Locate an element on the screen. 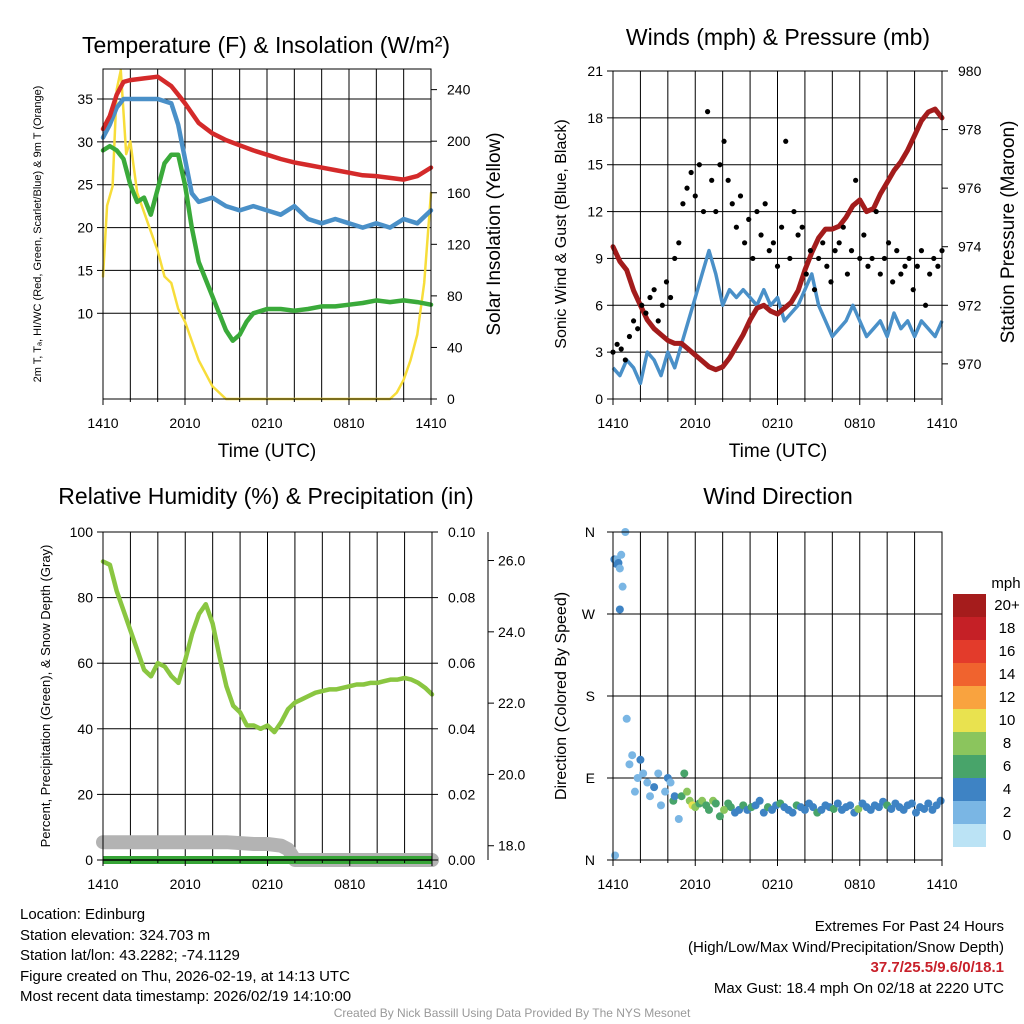 This screenshot has height=1024, width=1024. y-tick-label-left: 10 is located at coordinates (85, 313).